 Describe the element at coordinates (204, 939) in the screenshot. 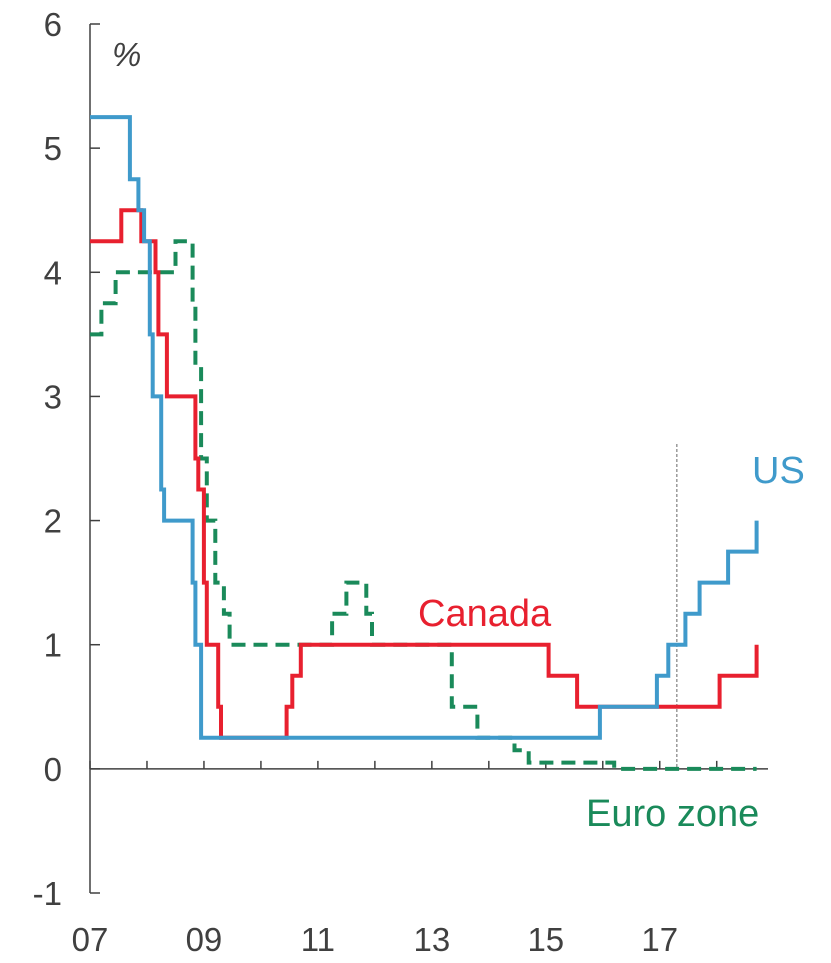

I see `x-tick-label: 09` at that location.